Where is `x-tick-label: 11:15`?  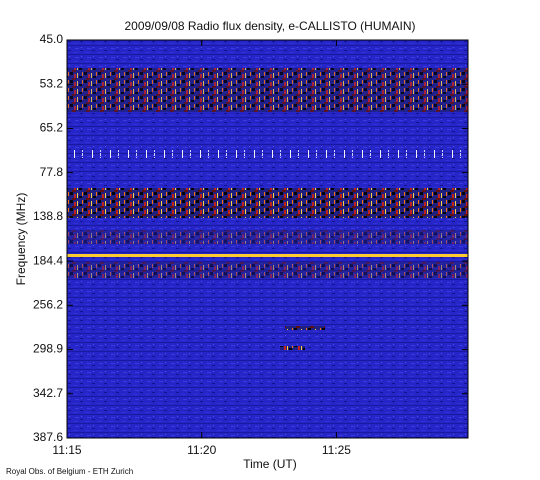
x-tick-label: 11:15 is located at coordinates (66, 450).